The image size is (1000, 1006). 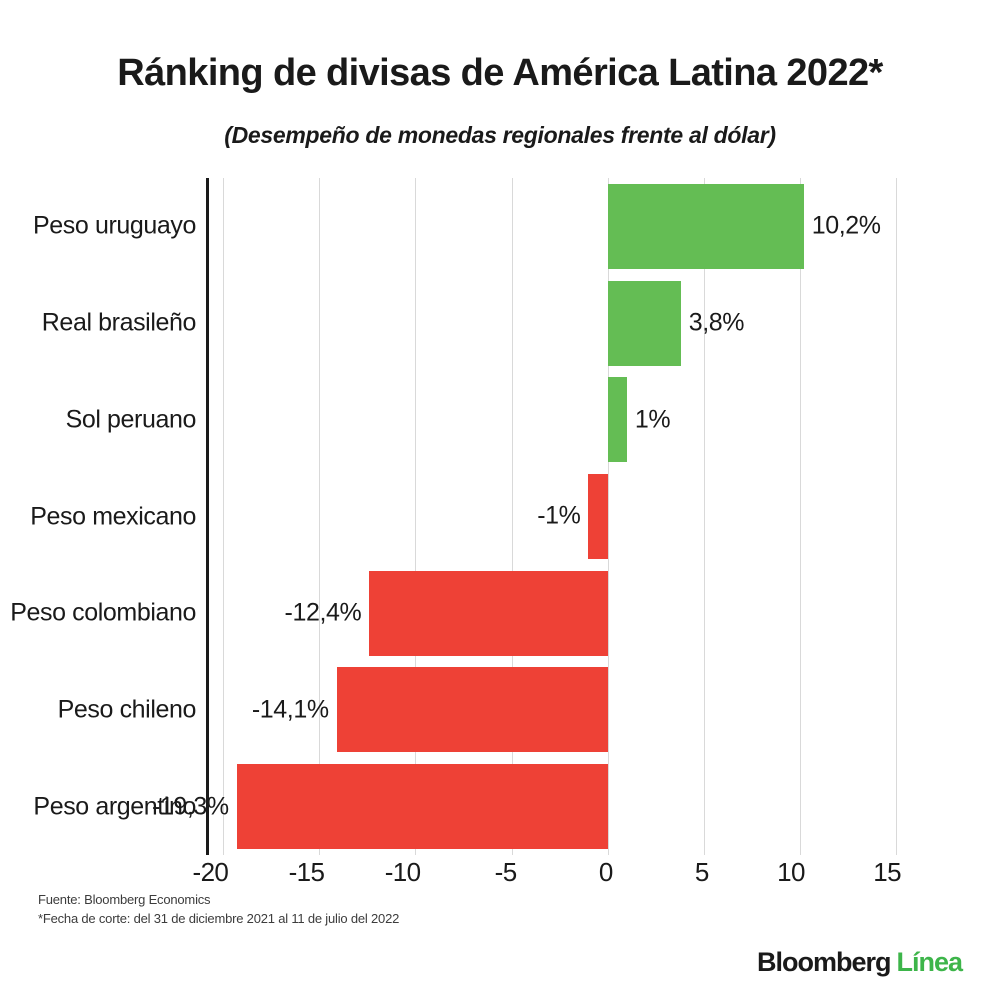 What do you see at coordinates (824, 962) in the screenshot?
I see `logo-bloomberg-text: Bloomberg` at bounding box center [824, 962].